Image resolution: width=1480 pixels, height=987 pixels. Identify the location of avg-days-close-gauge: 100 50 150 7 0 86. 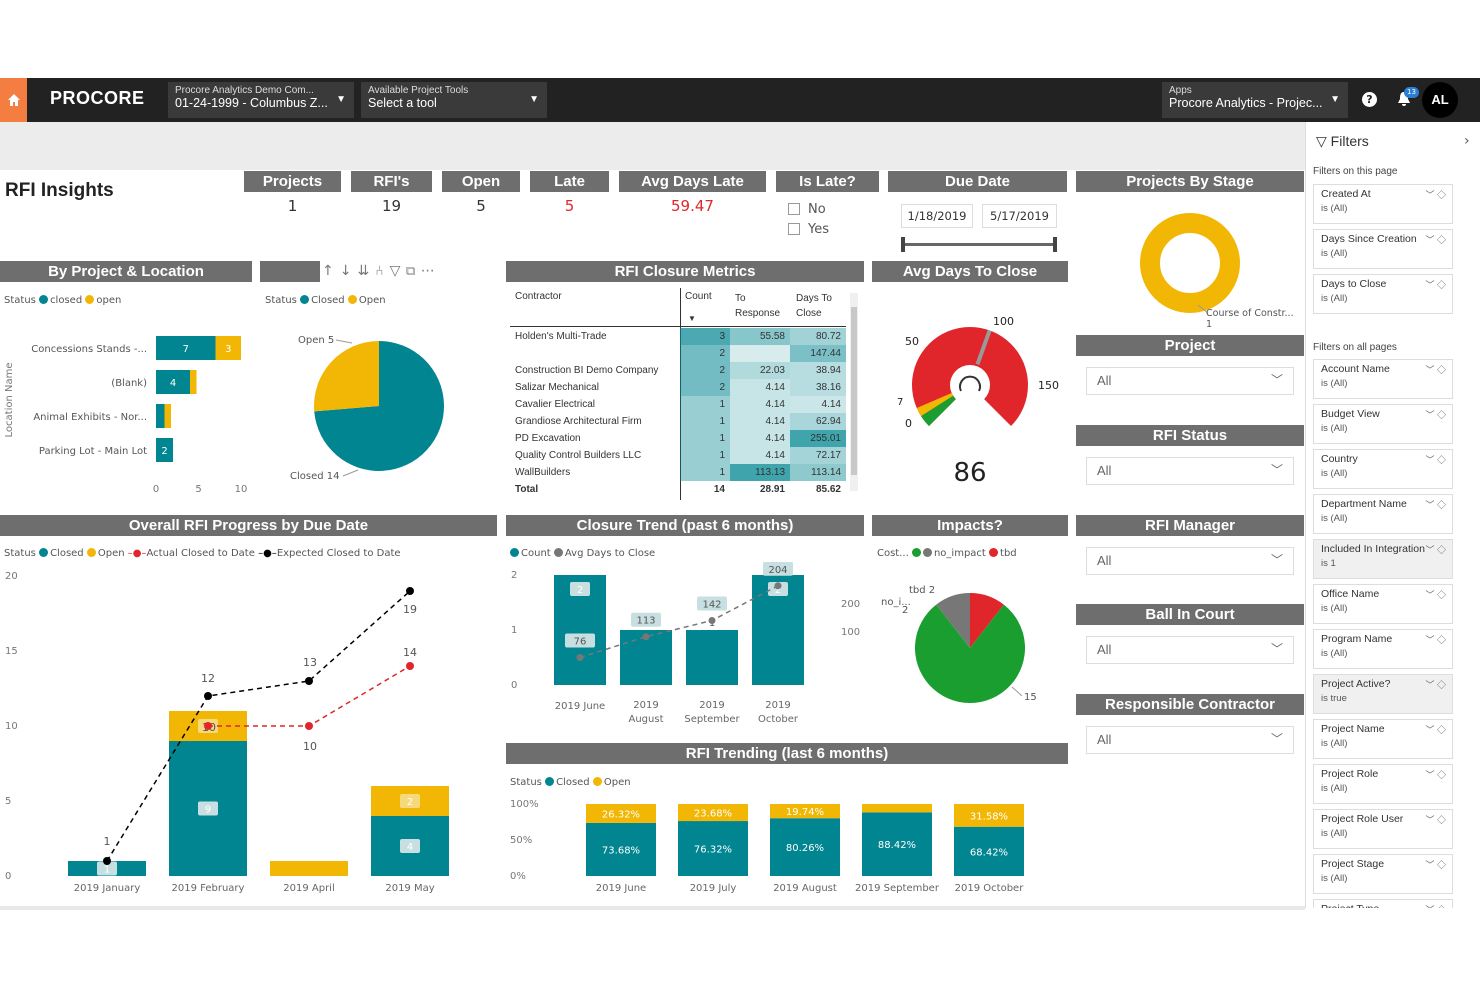
(970, 392).